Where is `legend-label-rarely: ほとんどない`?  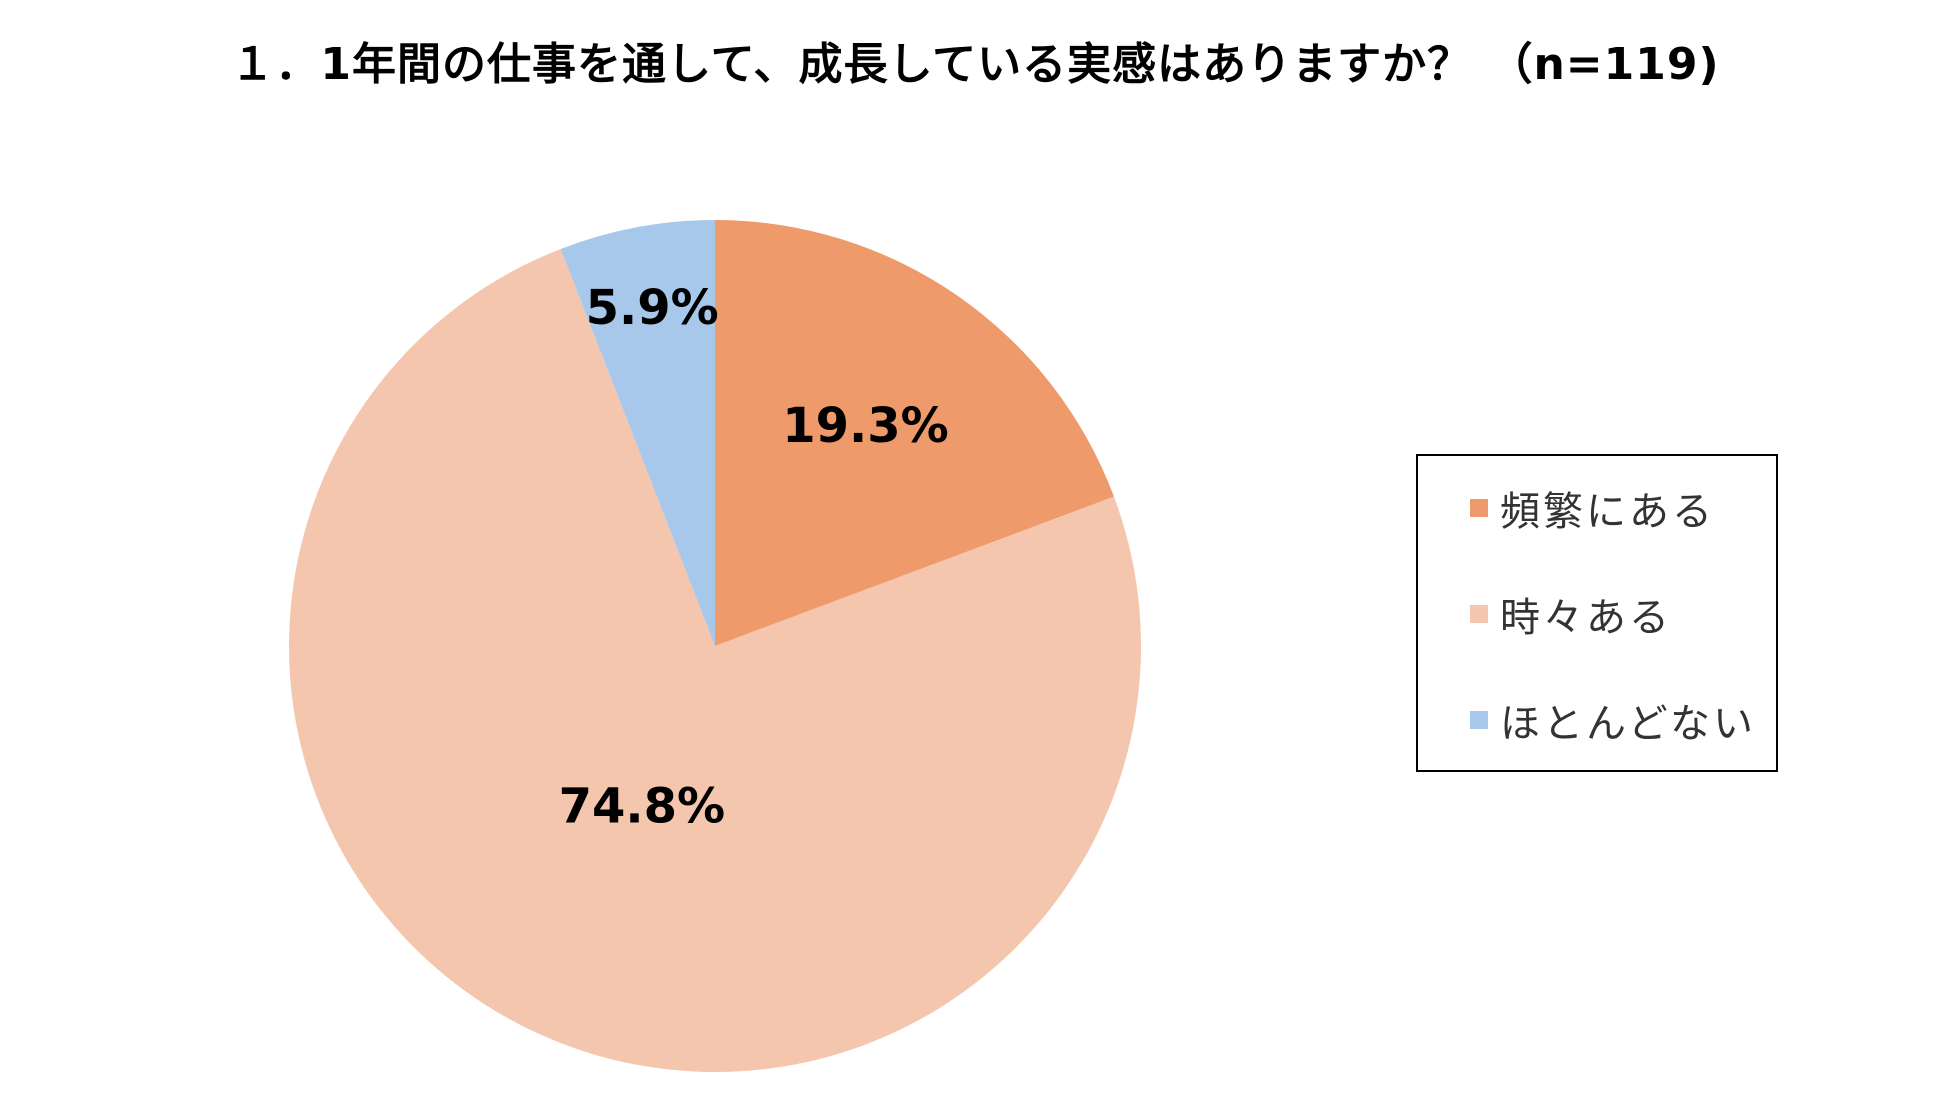
legend-label-rarely: ほとんどない is located at coordinates (1628, 724).